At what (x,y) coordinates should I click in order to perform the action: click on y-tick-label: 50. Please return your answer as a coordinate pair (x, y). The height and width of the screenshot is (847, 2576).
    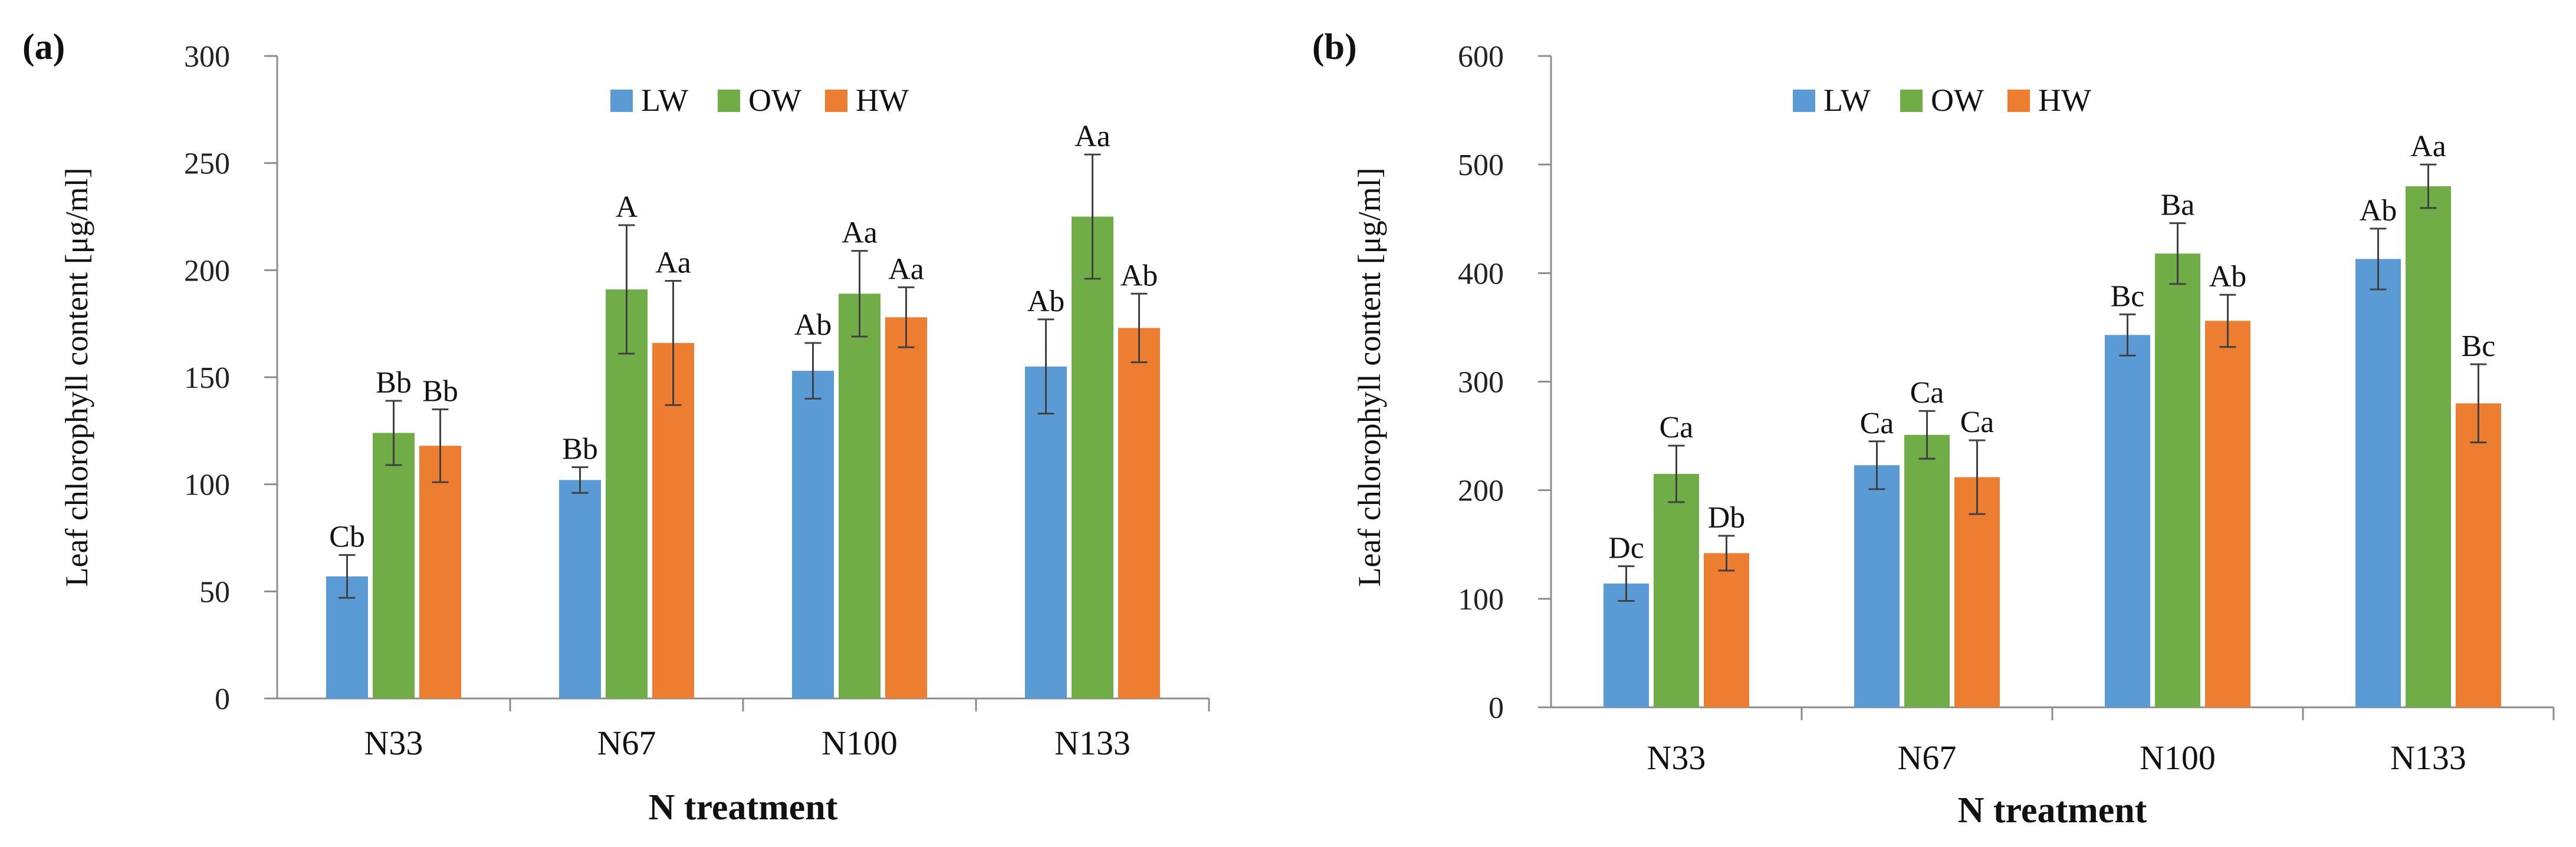
    Looking at the image, I should click on (214, 592).